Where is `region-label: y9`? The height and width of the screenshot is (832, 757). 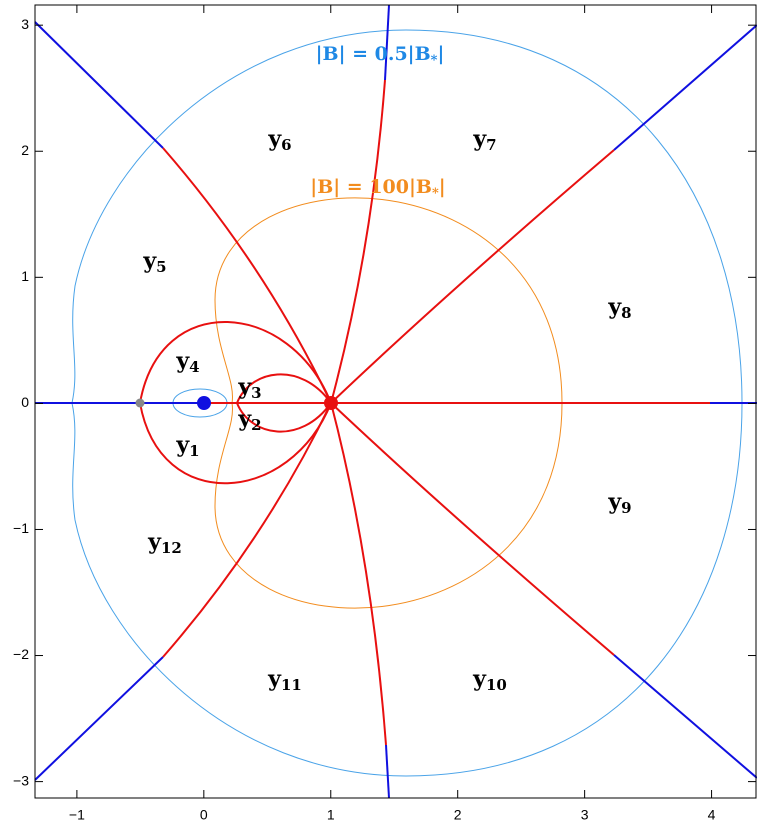 region-label: y9 is located at coordinates (619, 503).